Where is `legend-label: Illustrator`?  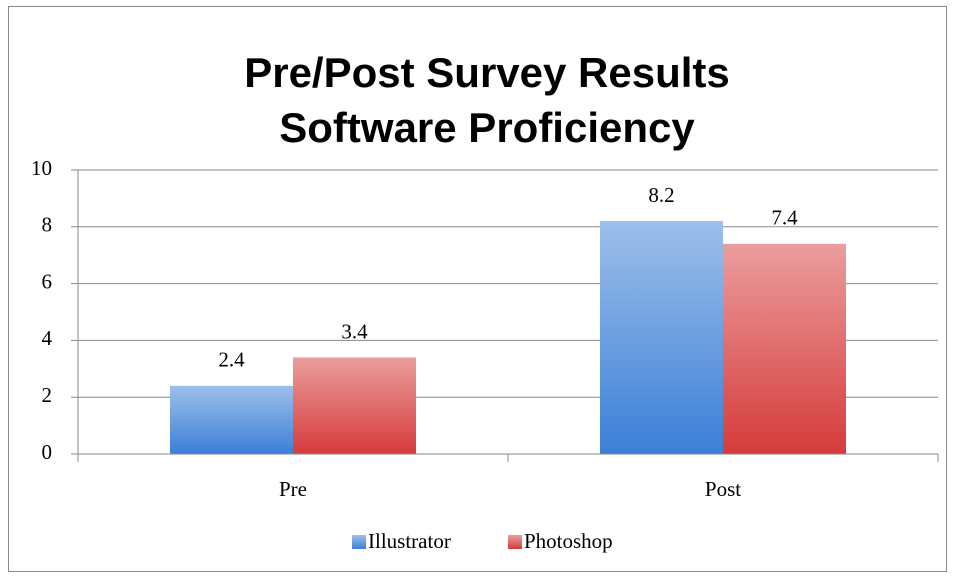 legend-label: Illustrator is located at coordinates (409, 541).